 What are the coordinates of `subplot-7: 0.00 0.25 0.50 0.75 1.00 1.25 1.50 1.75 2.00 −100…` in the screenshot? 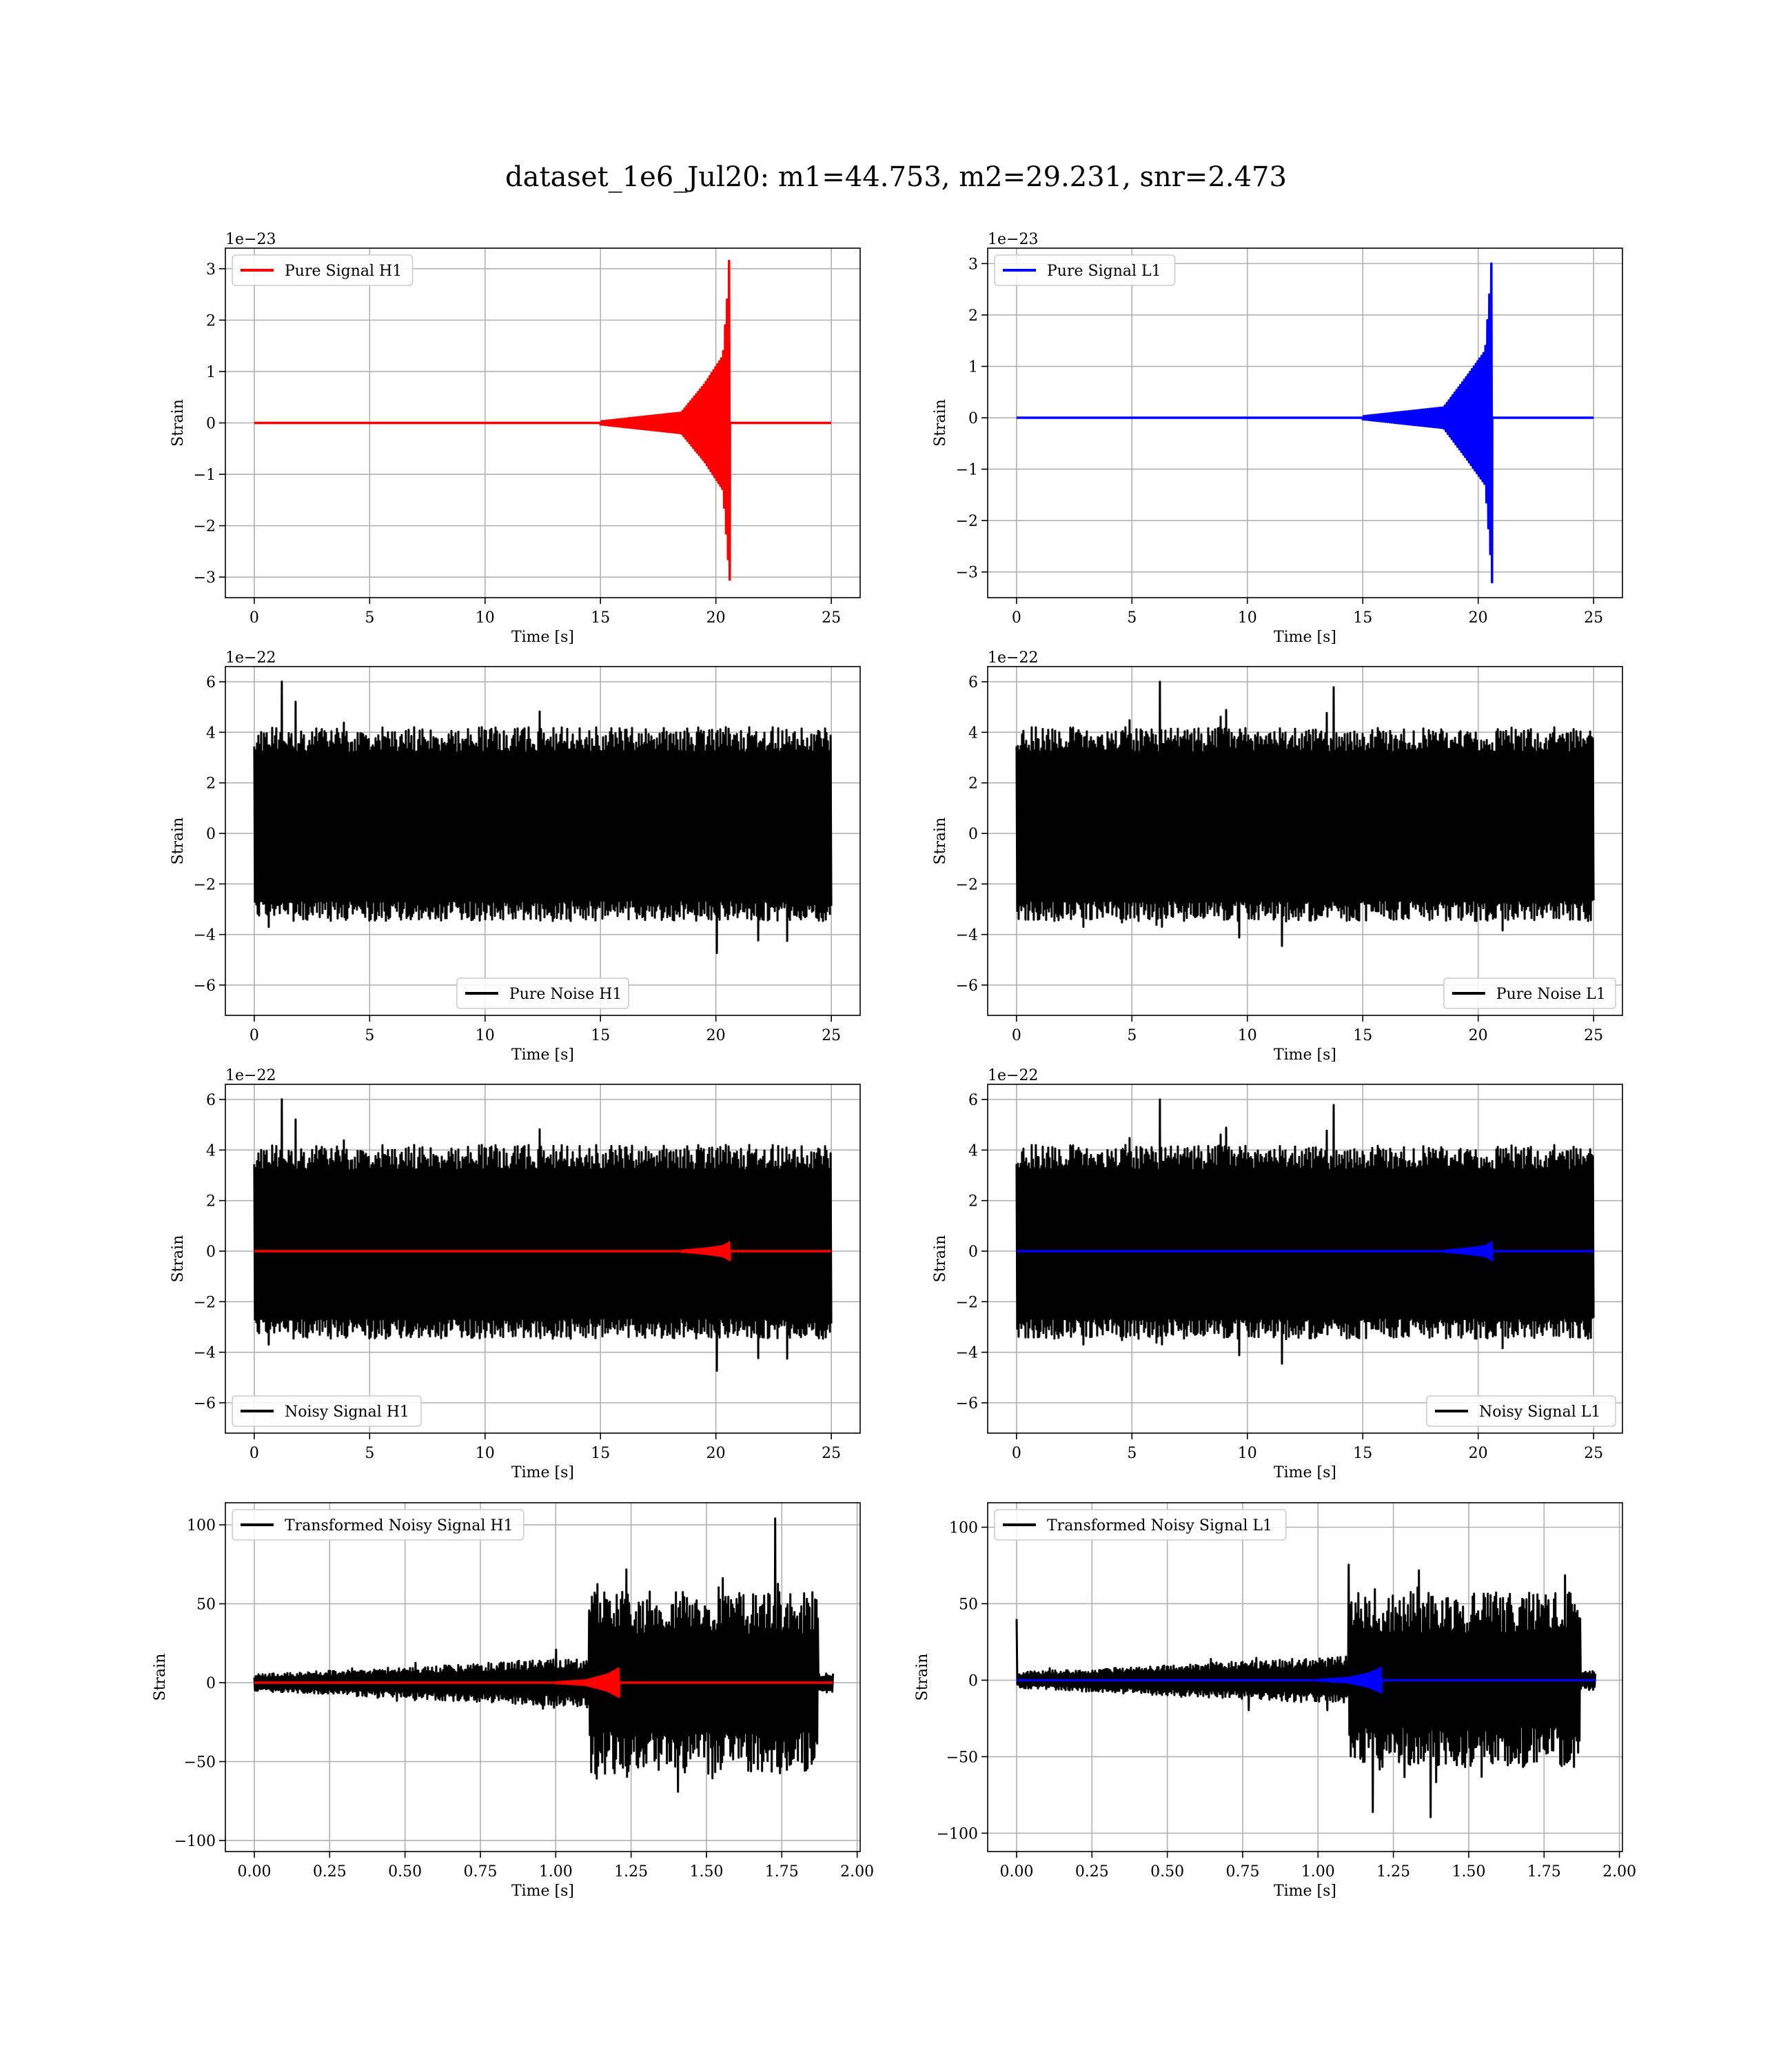 It's located at (513, 1701).